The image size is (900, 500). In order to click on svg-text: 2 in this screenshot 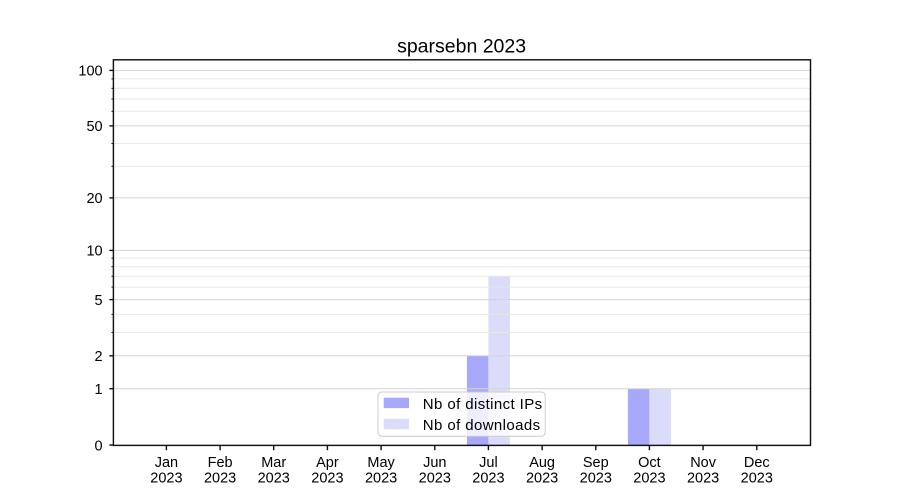, I will do `click(99, 357)`.